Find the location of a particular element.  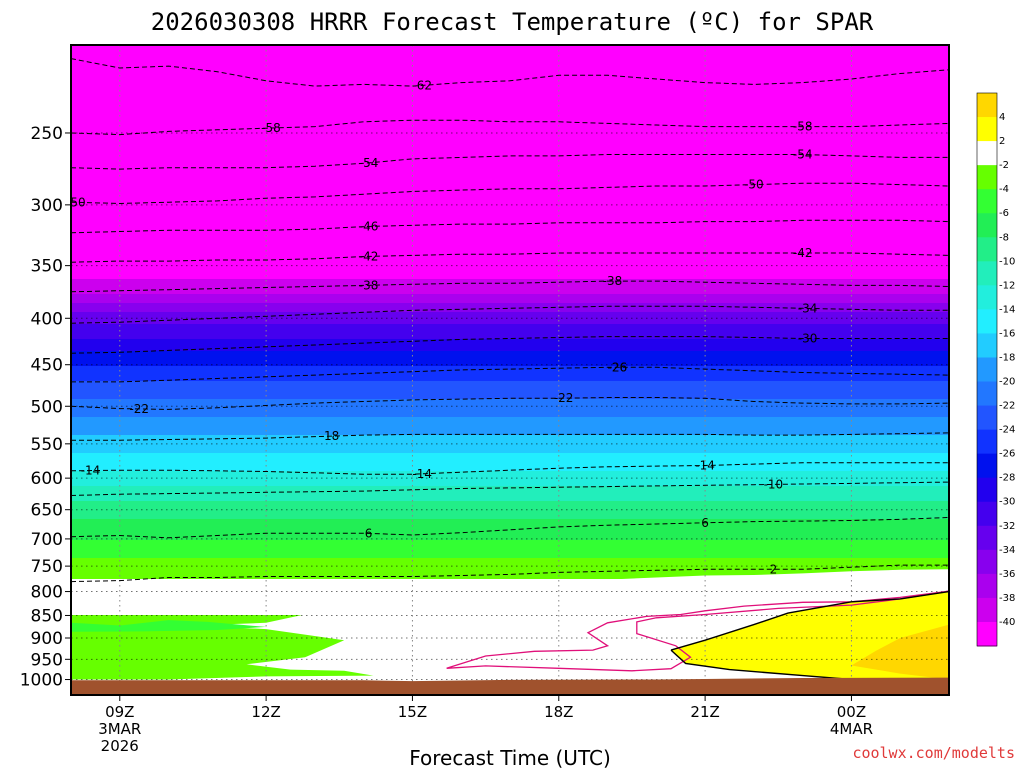

contour-label-text: -62 is located at coordinates (422, 85).